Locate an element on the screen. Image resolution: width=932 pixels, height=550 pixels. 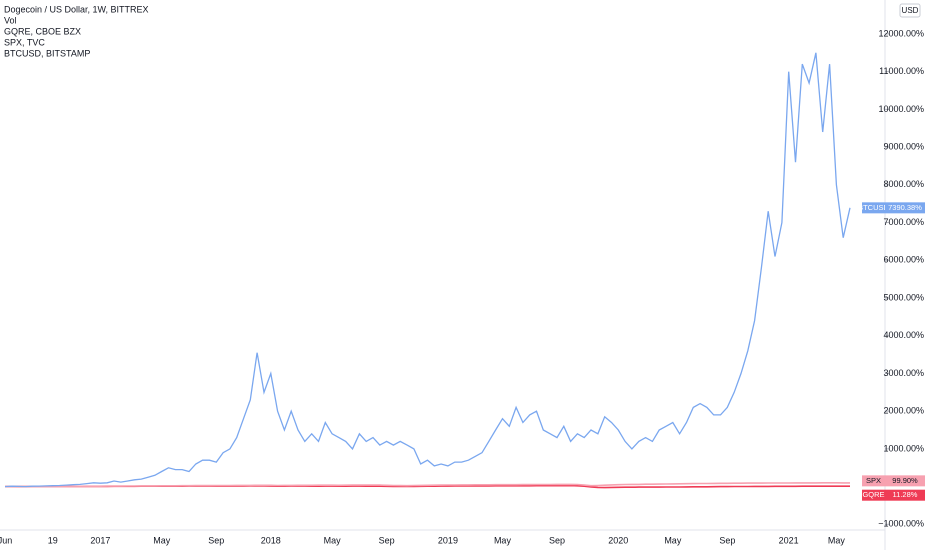
y-tick-label: 11000.00% is located at coordinates (901, 71).